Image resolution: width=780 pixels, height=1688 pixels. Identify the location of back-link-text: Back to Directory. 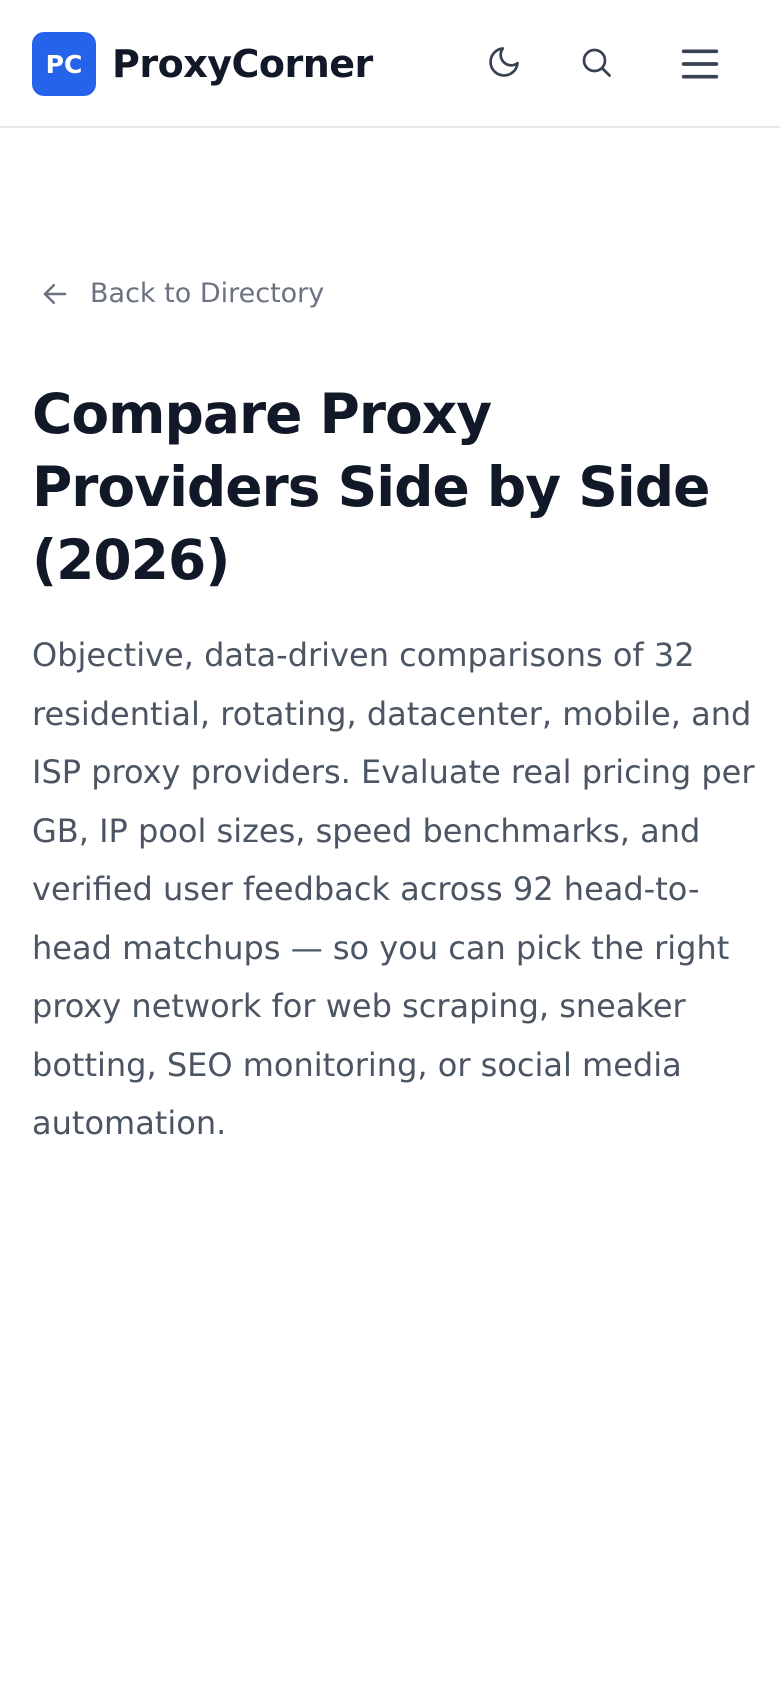
(207, 293).